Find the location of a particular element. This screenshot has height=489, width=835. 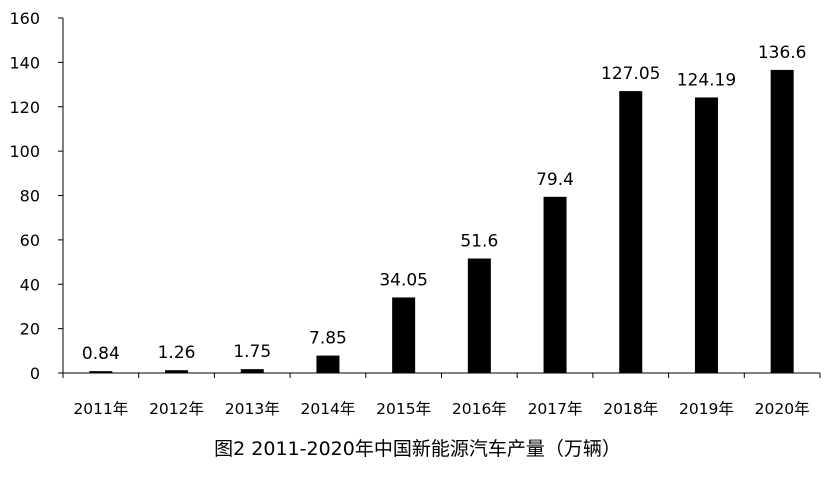

data-label: 79.4 is located at coordinates (555, 180).